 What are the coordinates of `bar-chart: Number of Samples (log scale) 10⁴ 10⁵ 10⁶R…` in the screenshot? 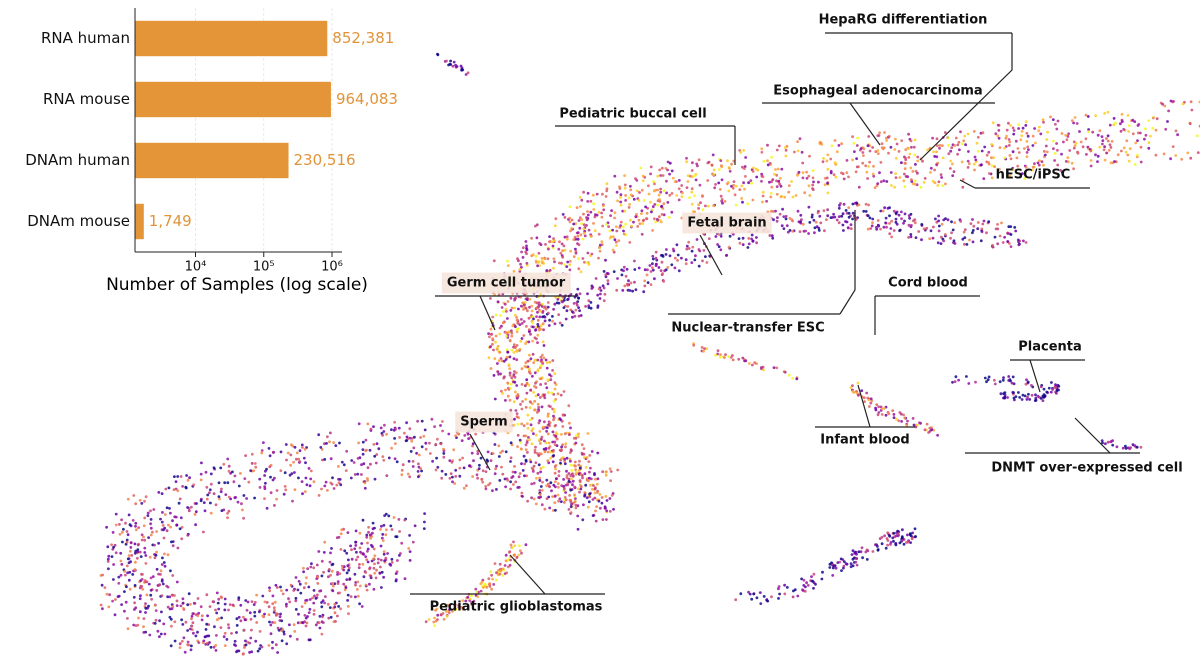 It's located at (211, 151).